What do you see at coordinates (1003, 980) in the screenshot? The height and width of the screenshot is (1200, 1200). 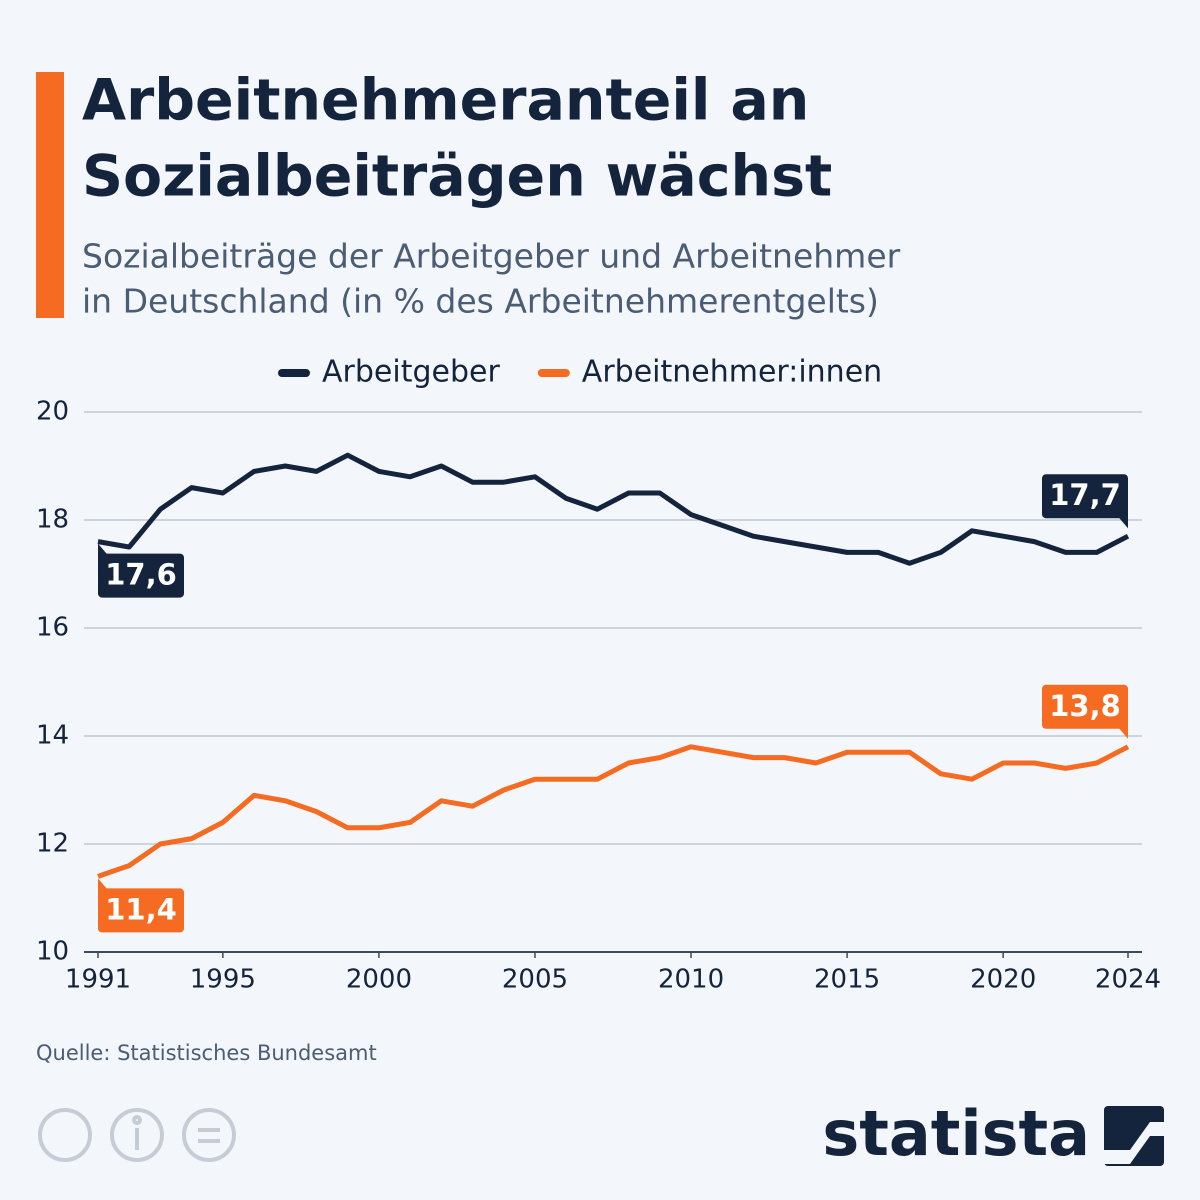 I see `x-tick-label: 2020` at bounding box center [1003, 980].